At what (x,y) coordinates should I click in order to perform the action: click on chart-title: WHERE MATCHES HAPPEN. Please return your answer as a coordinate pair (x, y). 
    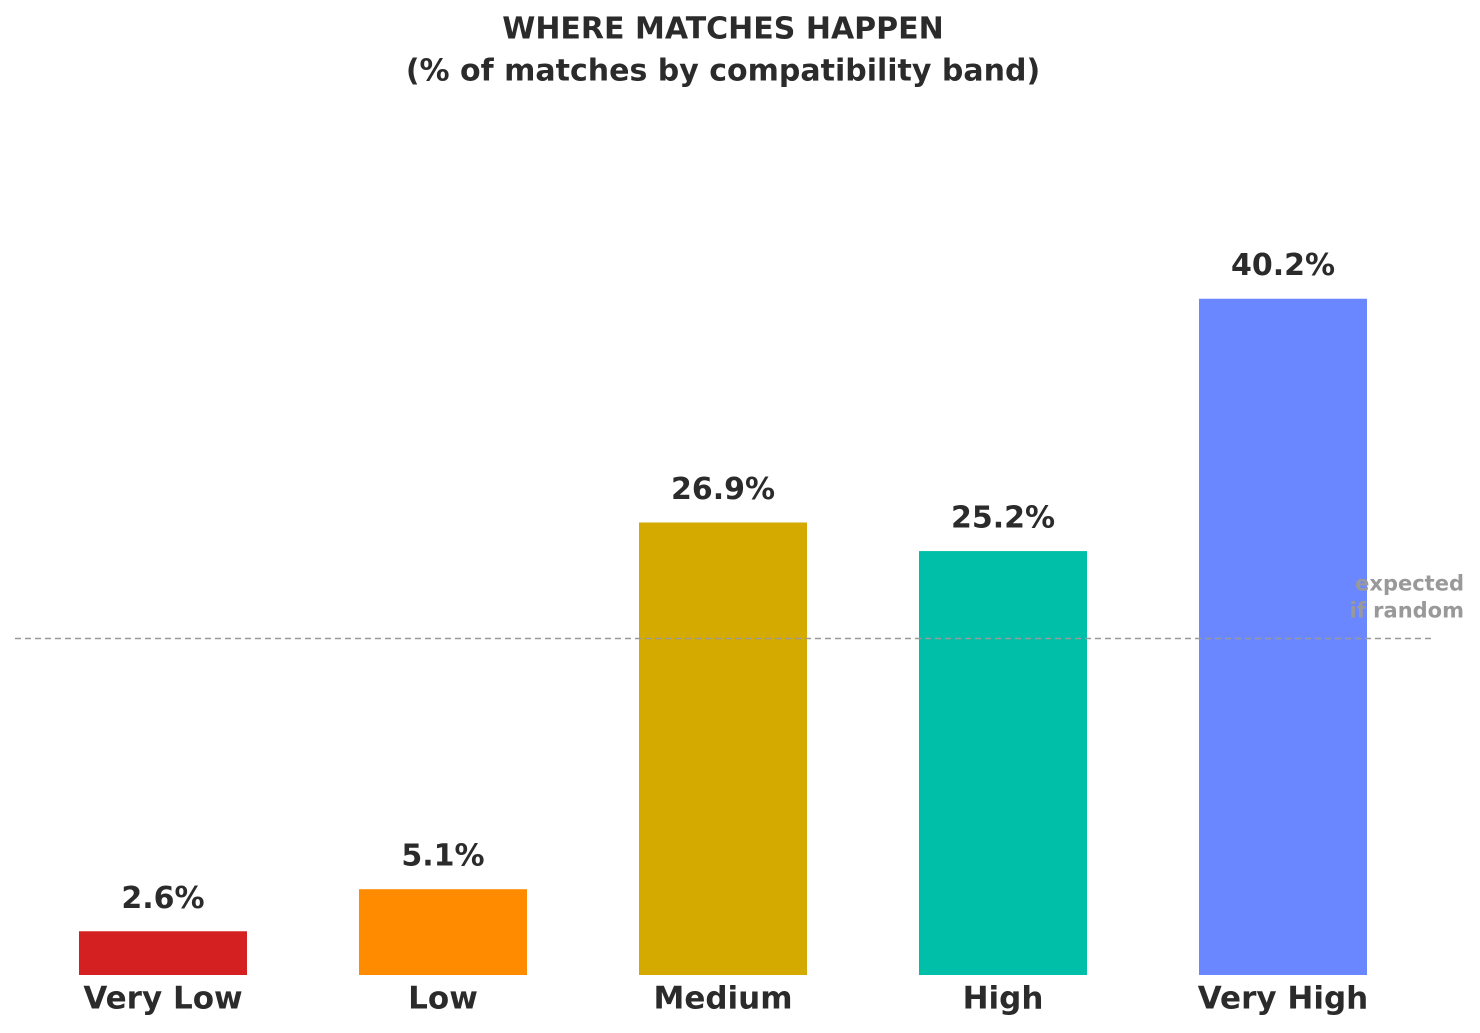
    Looking at the image, I should click on (723, 29).